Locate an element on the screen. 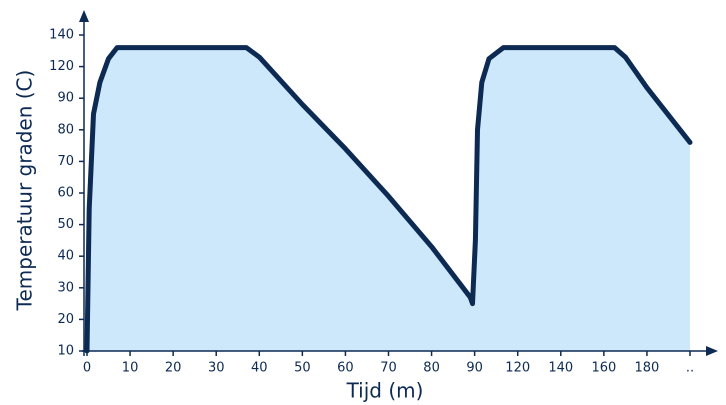  y-tick-label: 140 is located at coordinates (61, 35).